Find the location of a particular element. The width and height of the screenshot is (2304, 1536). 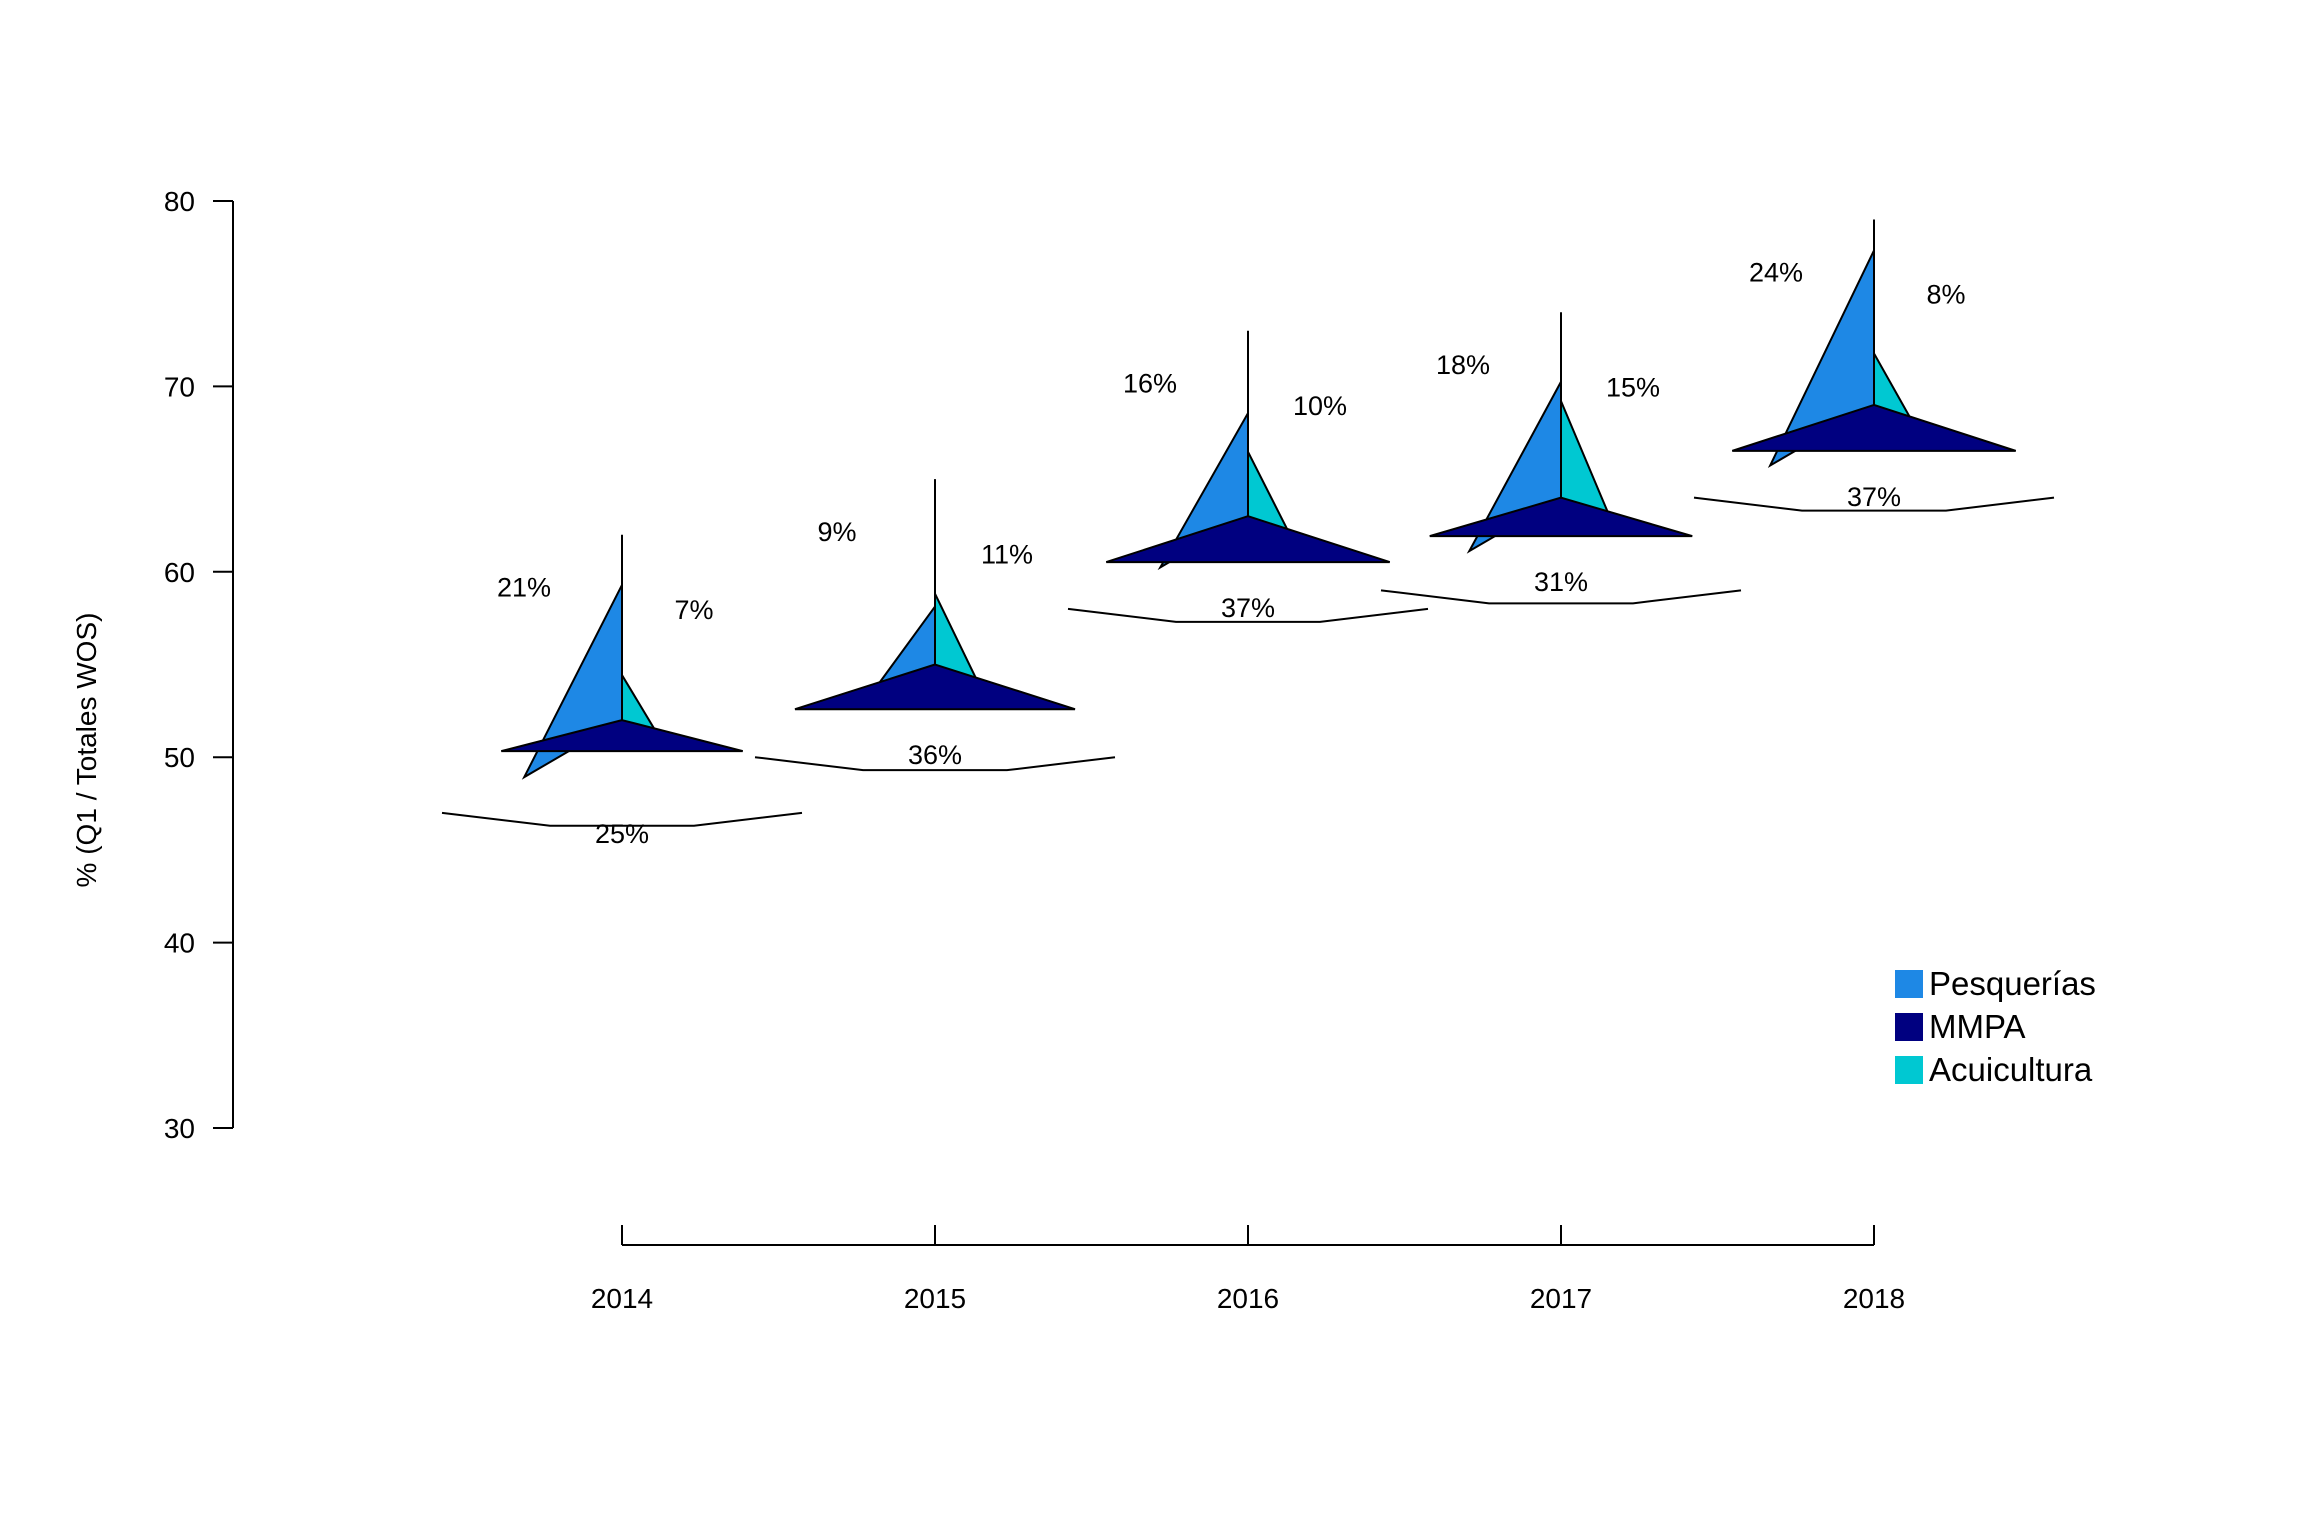

y-axis-title: % (Q1 / Totales WOS) is located at coordinates (86, 750).